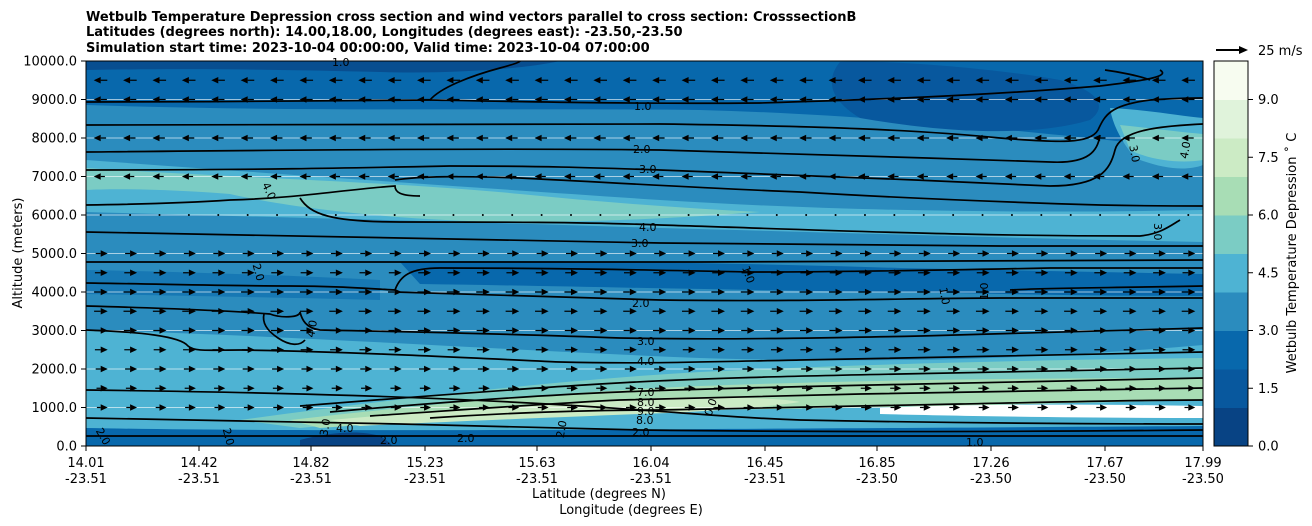 The height and width of the screenshot is (526, 1312). I want to click on contour-line-2b, so click(593, 148).